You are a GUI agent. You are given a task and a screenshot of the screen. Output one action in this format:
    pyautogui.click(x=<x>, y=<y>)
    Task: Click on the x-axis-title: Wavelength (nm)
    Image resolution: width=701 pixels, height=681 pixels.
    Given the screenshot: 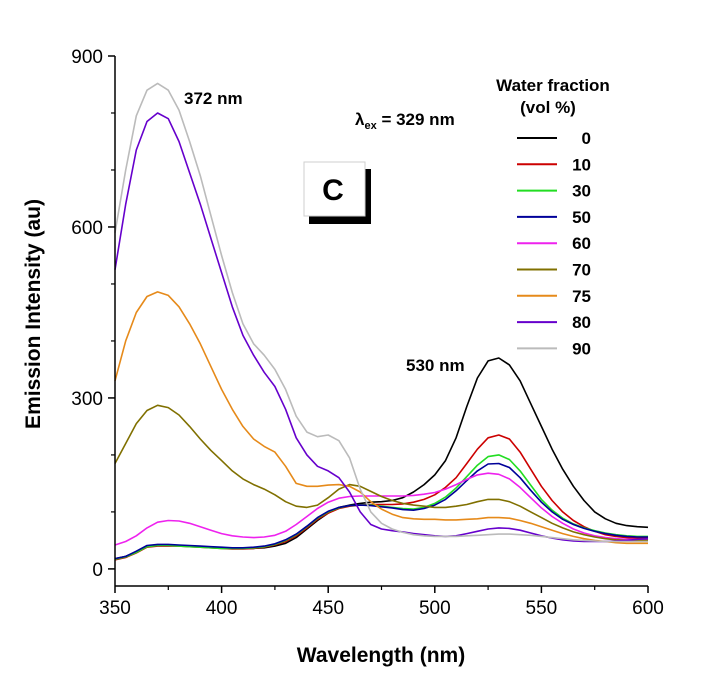 What is the action you would take?
    pyautogui.click(x=381, y=655)
    